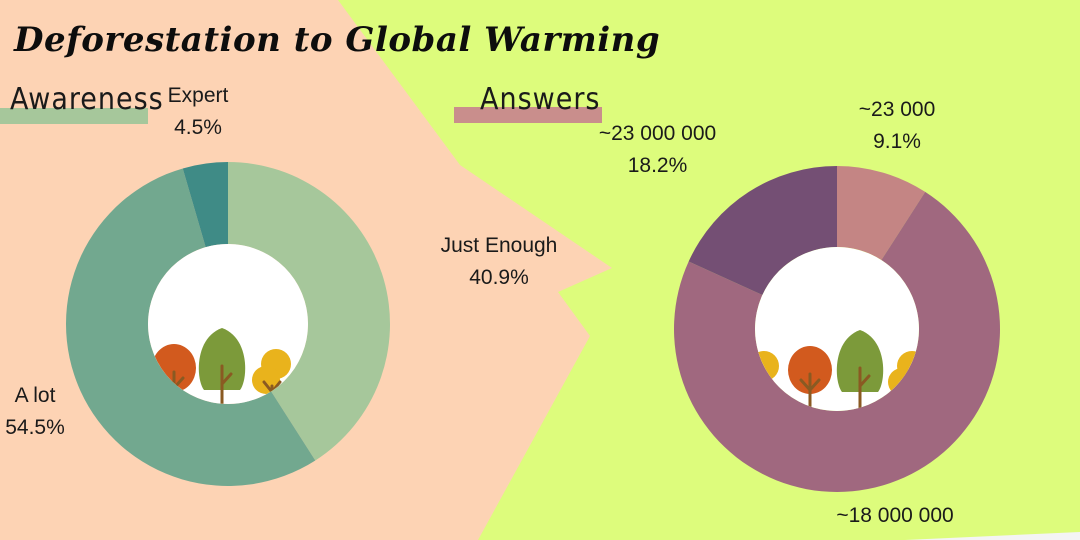 This screenshot has width=1080, height=540. What do you see at coordinates (897, 126) in the screenshot?
I see `slice-label-23000: ~23 000 9.1%` at bounding box center [897, 126].